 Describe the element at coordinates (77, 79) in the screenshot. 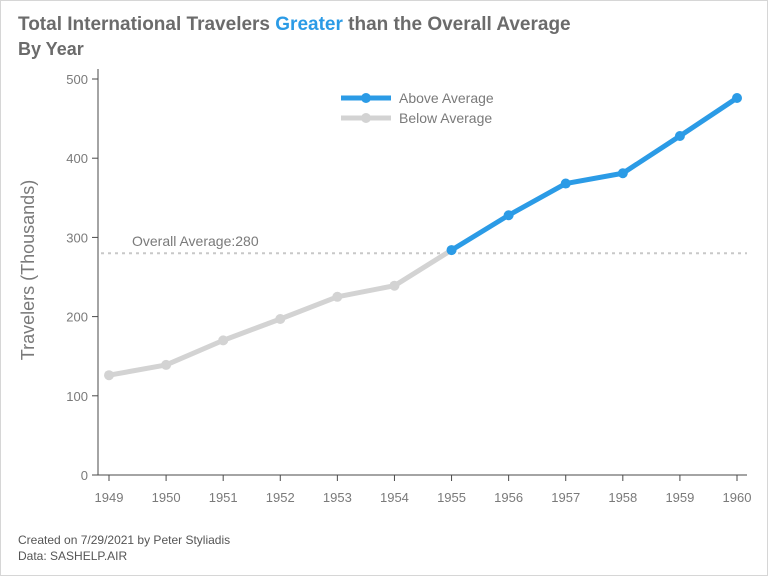

I see `y-tick-label: 500` at that location.